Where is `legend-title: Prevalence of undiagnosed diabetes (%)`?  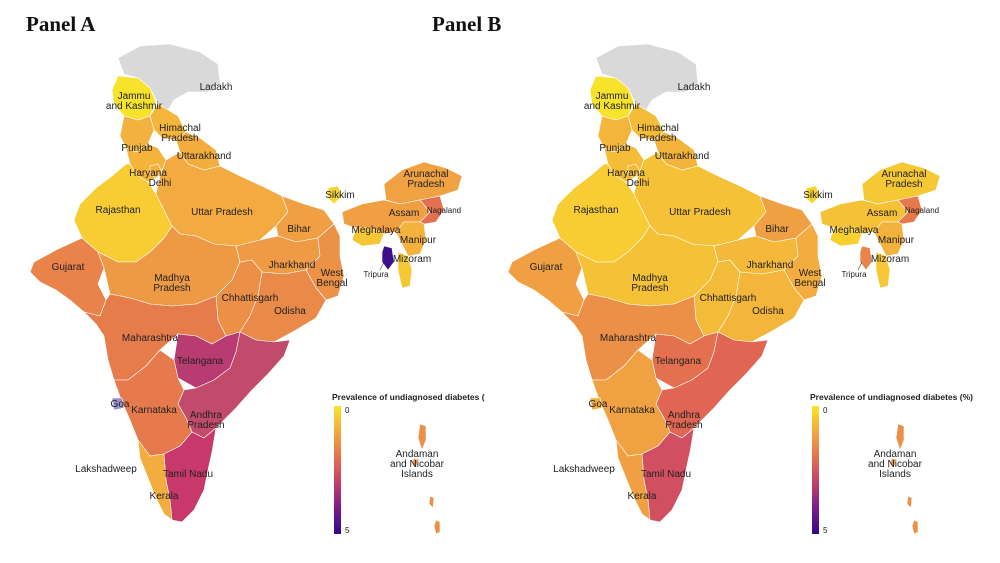 legend-title: Prevalence of undiagnosed diabetes (%) is located at coordinates (891, 397).